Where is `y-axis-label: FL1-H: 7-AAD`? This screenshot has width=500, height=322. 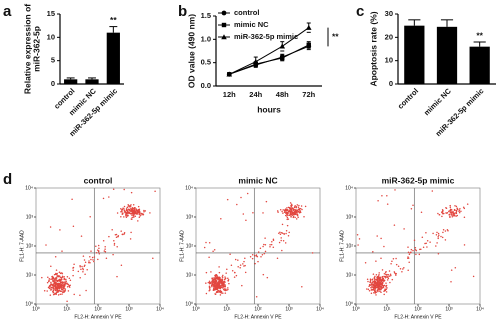 y-axis-label: FL1-H: 7-AAD is located at coordinates (182, 246).